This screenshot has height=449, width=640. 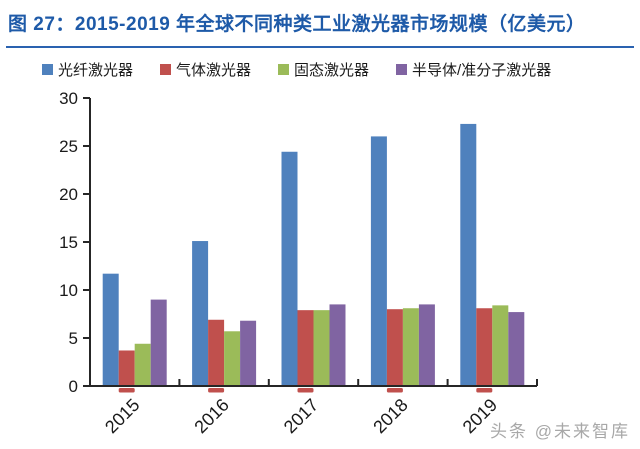 What do you see at coordinates (482, 70) in the screenshot?
I see `legend-label: 半导体/准分子激光器` at bounding box center [482, 70].